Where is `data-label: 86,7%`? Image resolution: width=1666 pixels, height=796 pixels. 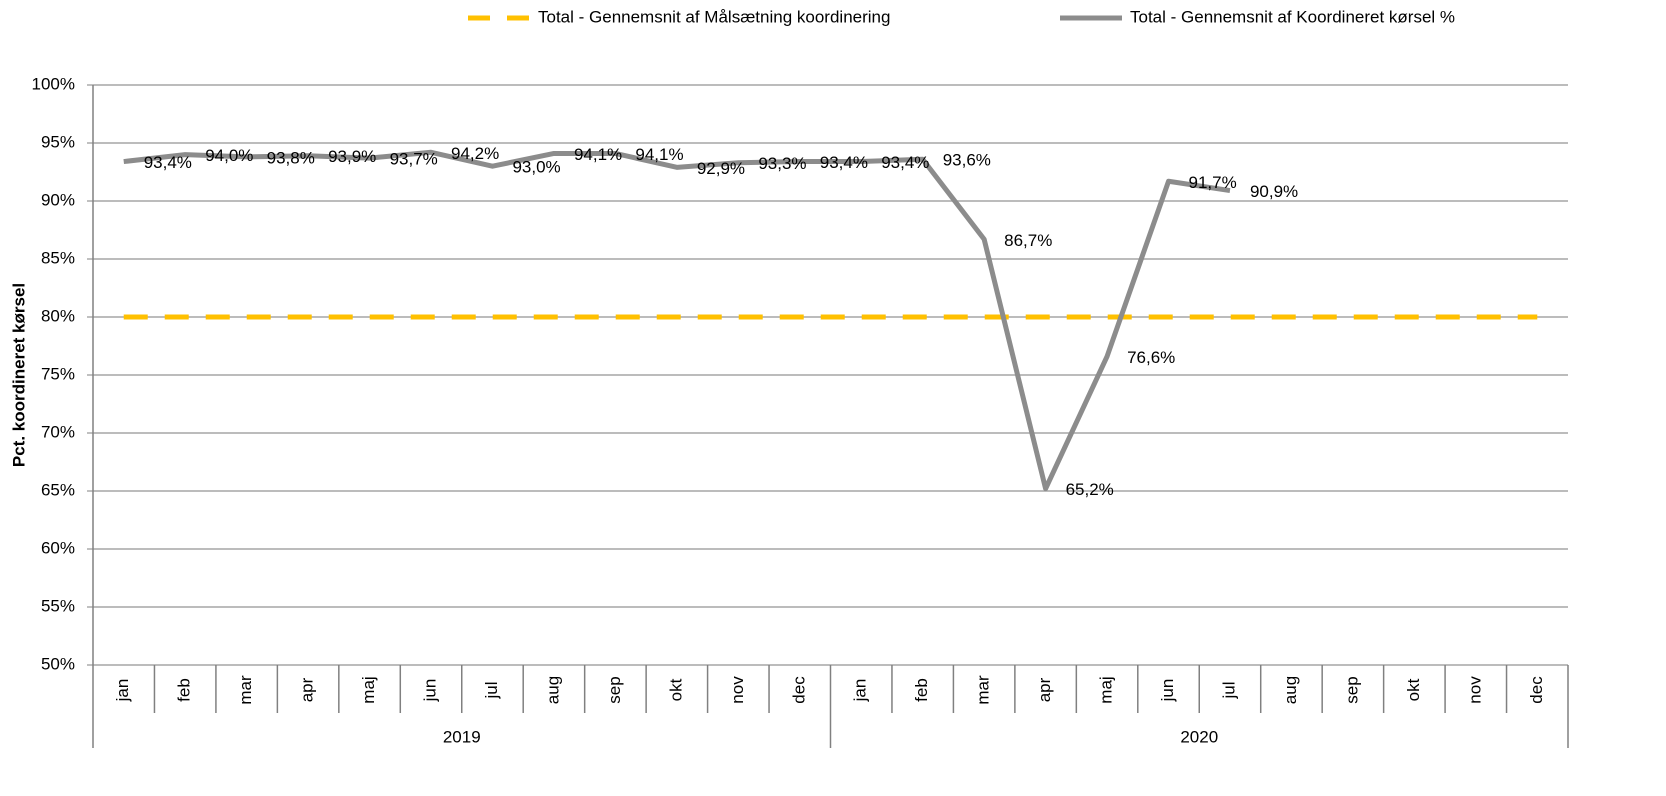
data-label: 86,7% is located at coordinates (1028, 240).